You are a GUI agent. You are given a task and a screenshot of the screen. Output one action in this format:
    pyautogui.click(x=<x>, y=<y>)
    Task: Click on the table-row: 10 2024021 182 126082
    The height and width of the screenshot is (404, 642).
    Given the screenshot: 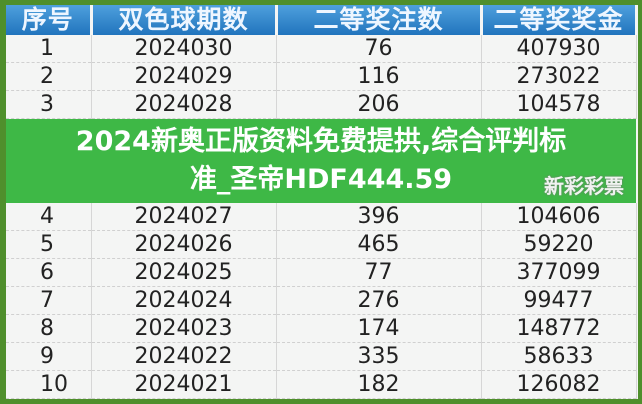 What is the action you would take?
    pyautogui.click(x=321, y=384)
    